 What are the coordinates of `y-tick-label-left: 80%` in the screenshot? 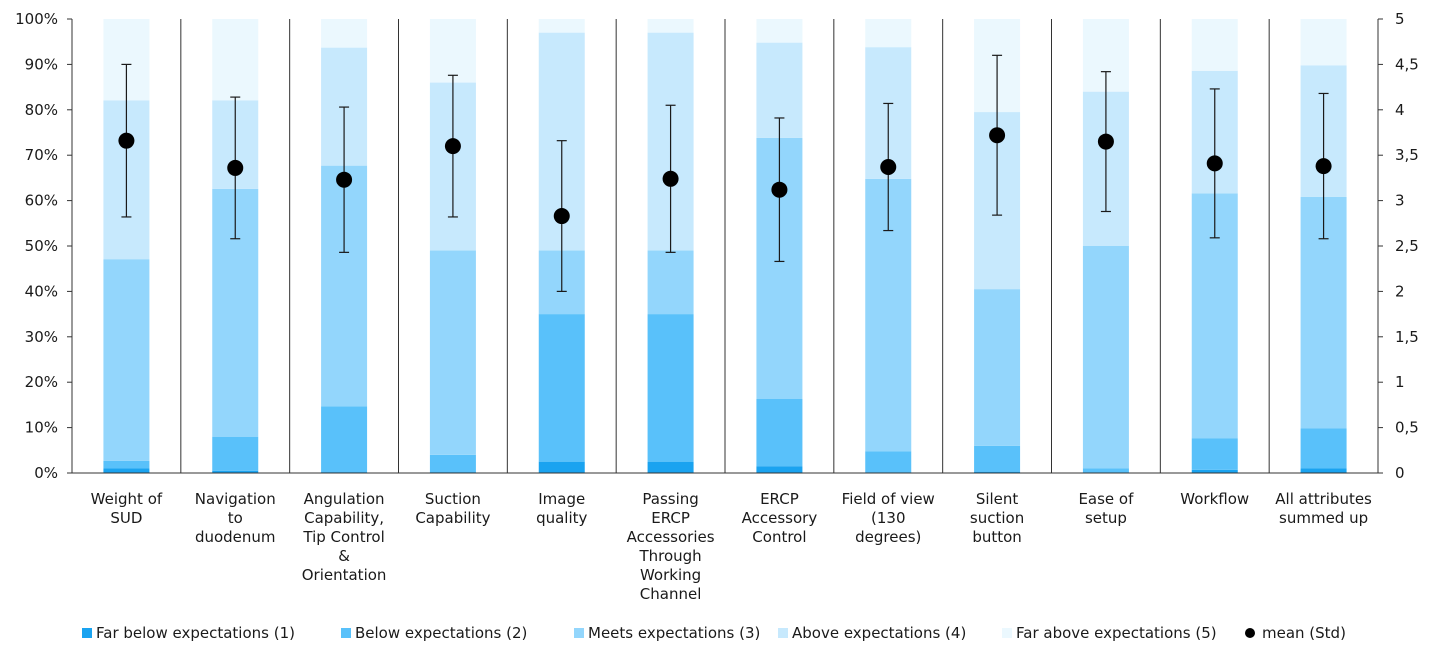 It's located at (41, 110).